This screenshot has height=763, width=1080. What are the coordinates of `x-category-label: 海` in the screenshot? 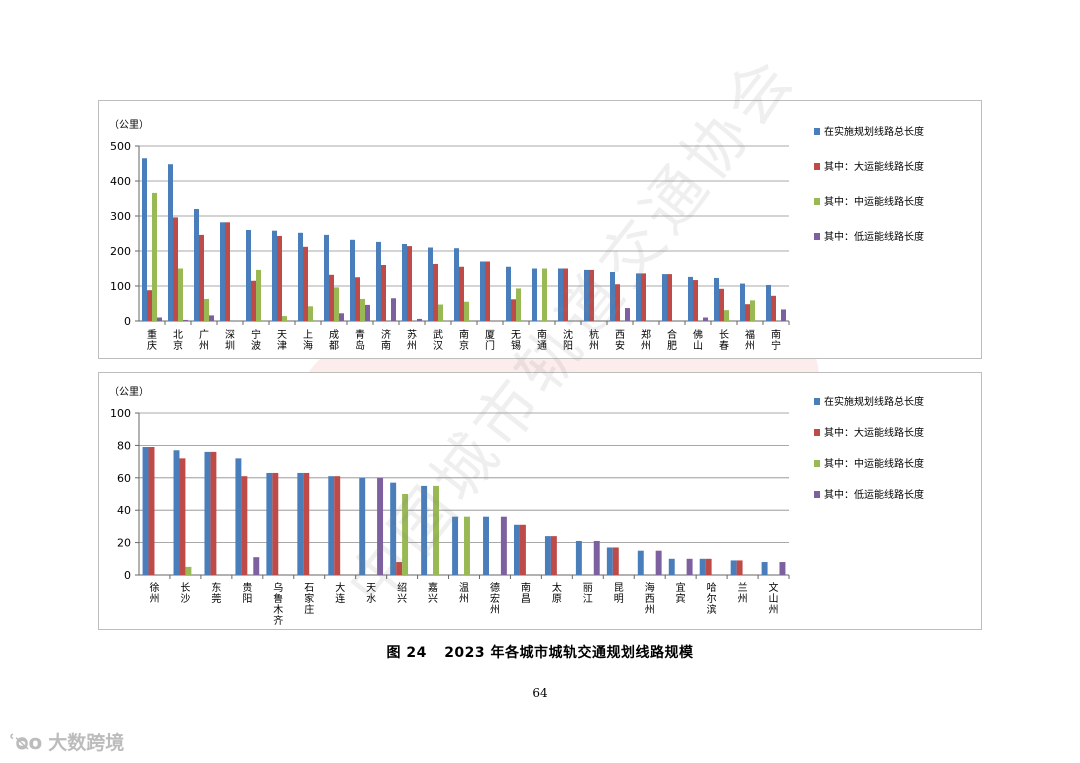 It's located at (650, 587).